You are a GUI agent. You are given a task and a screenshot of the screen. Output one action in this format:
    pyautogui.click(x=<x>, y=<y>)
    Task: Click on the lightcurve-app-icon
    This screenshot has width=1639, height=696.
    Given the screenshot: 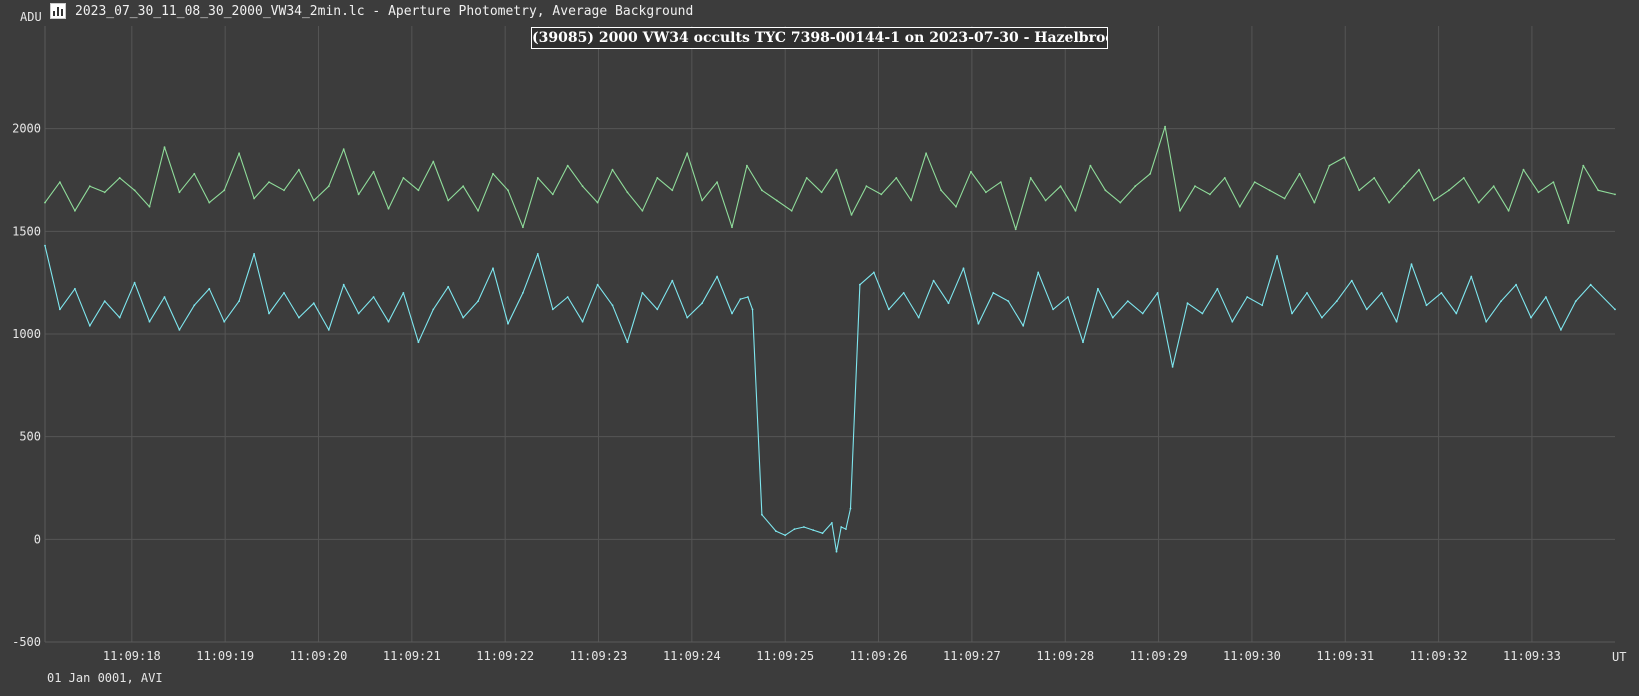 What is the action you would take?
    pyautogui.click(x=58, y=11)
    